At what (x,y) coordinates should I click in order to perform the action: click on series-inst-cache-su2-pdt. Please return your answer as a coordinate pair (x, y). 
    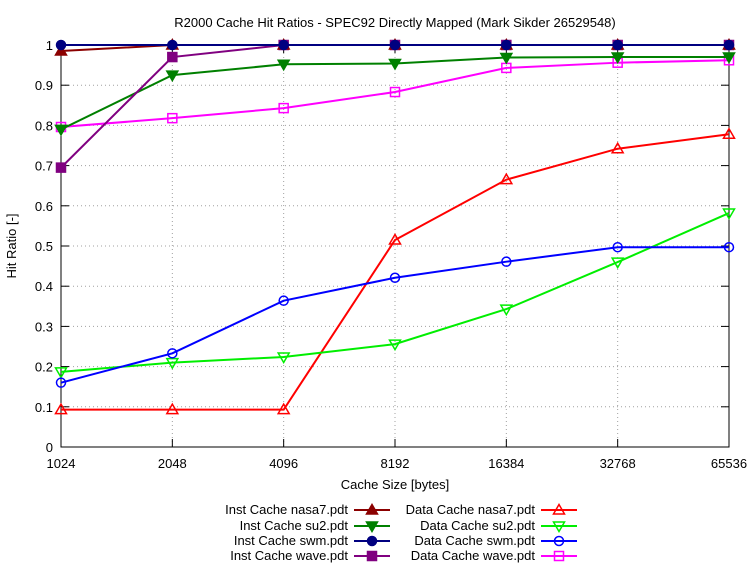
    Looking at the image, I should click on (395, 94).